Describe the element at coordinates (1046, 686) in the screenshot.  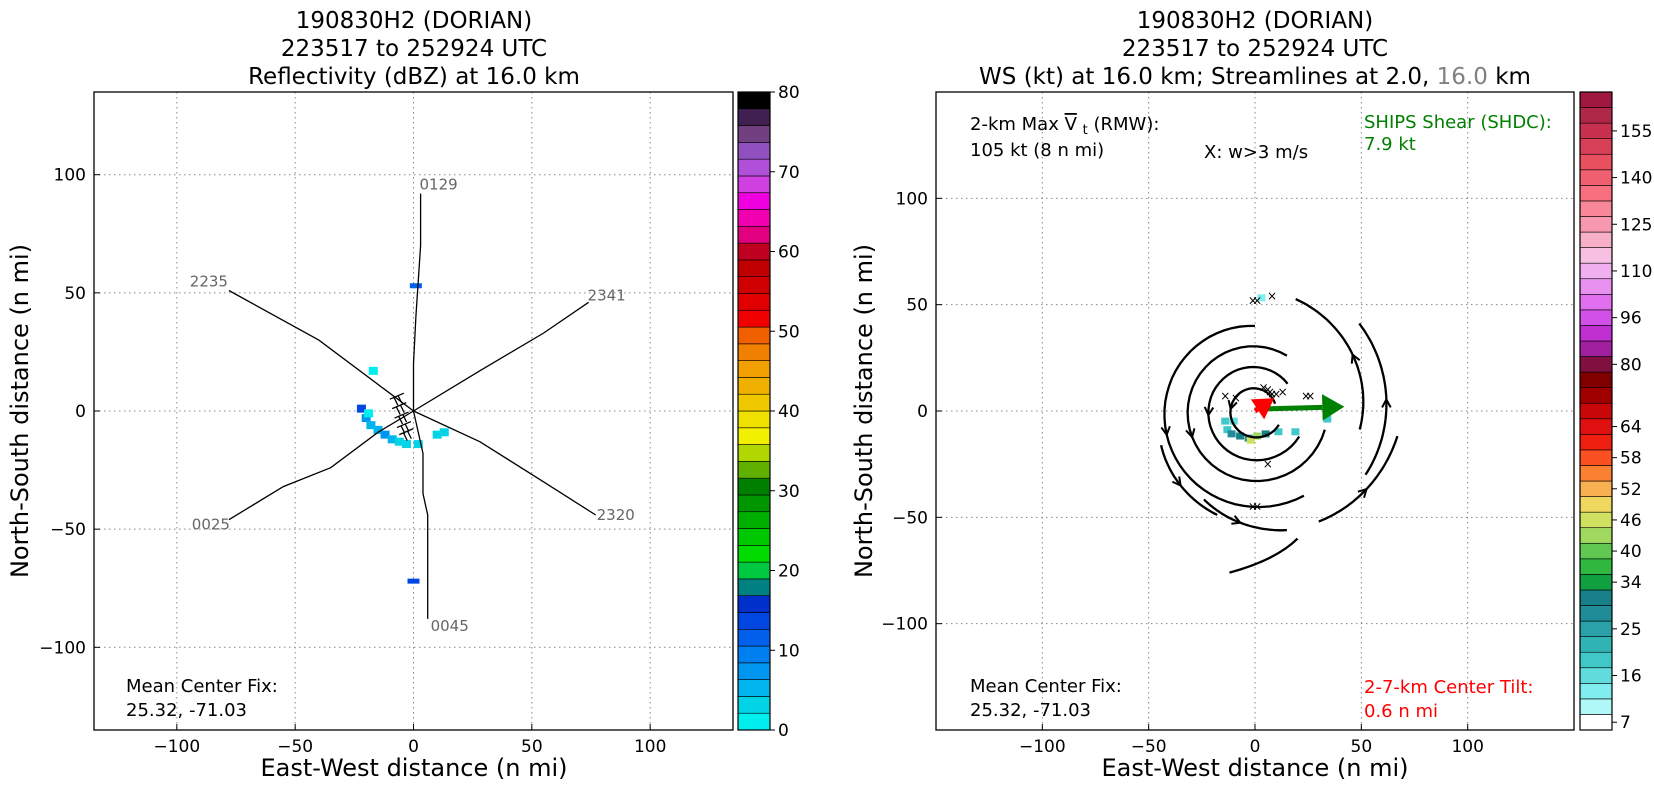
I see `right-center-fix-label: Mean Center Fix:` at that location.